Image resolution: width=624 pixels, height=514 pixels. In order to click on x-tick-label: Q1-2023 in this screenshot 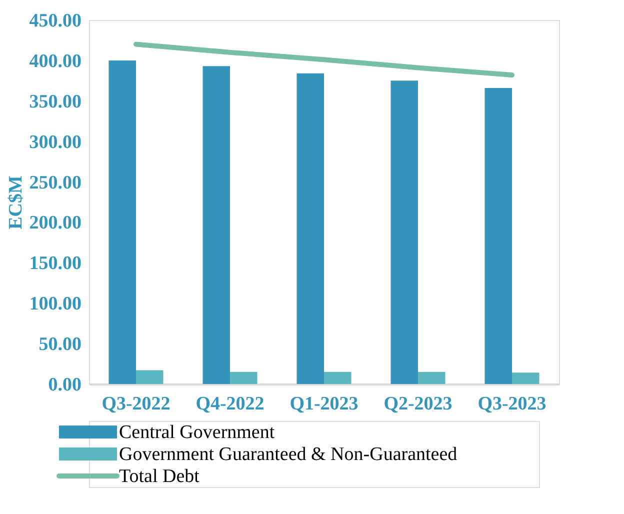, I will do `click(324, 404)`.